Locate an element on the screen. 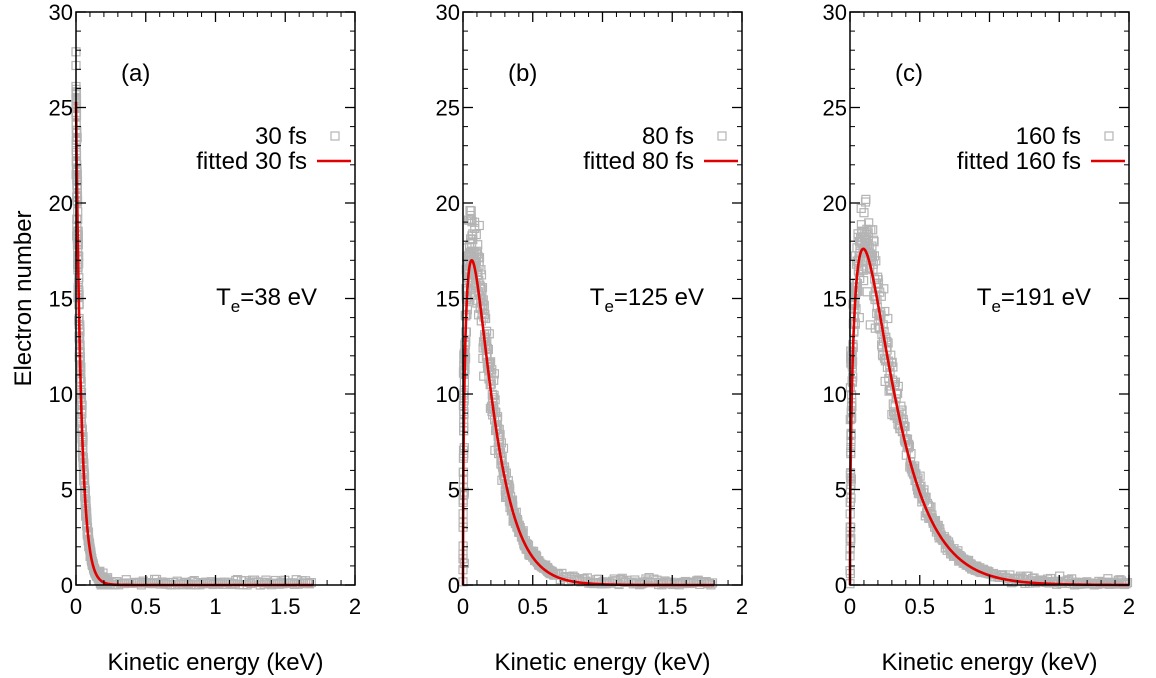 This screenshot has height=678, width=1156. y-axis-label: Electron number is located at coordinates (23, 298).